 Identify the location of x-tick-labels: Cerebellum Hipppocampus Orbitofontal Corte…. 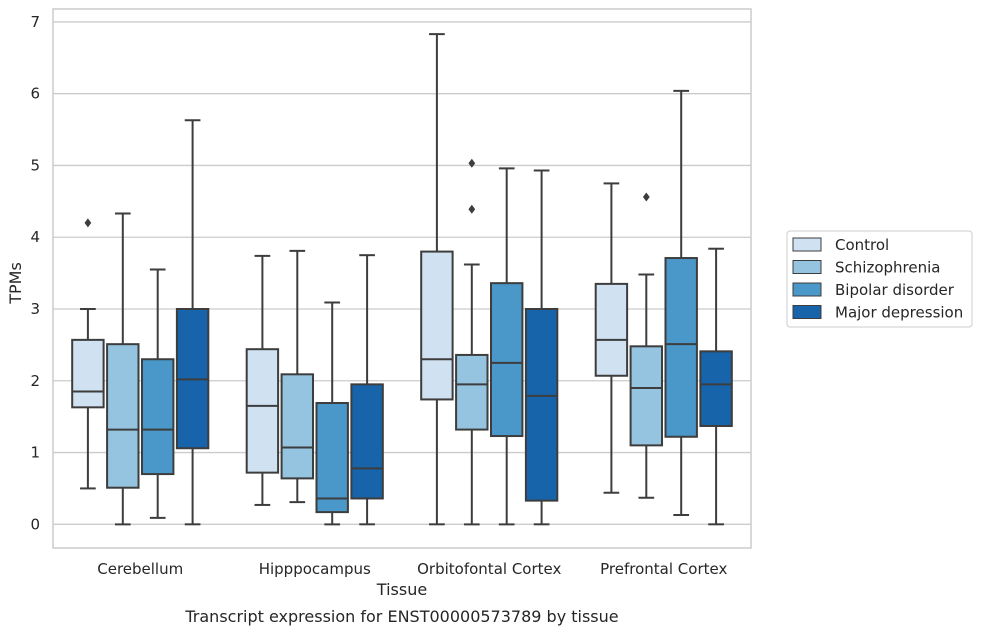
(412, 569).